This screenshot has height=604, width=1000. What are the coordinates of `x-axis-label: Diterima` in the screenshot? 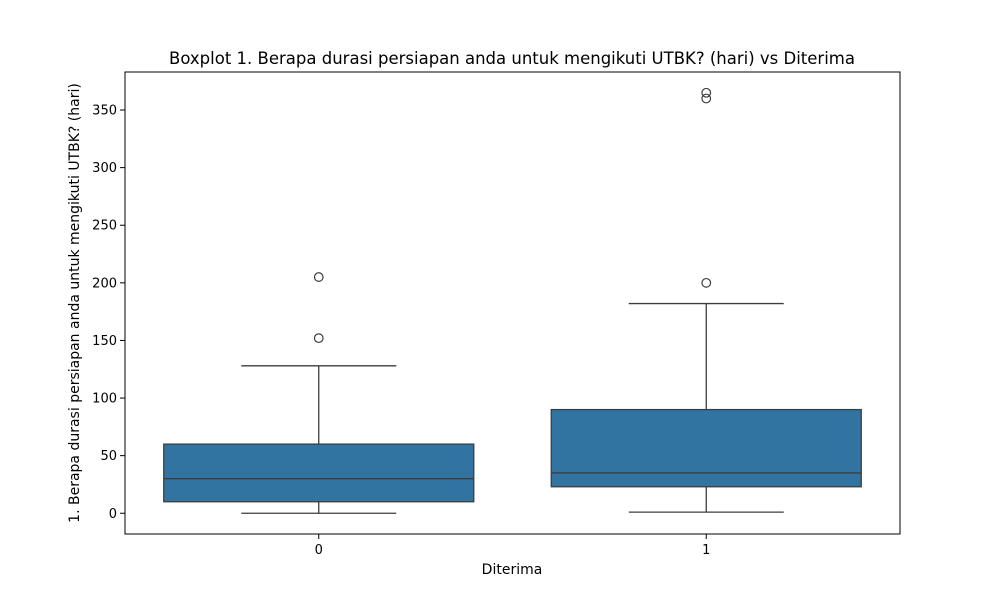 It's located at (512, 570).